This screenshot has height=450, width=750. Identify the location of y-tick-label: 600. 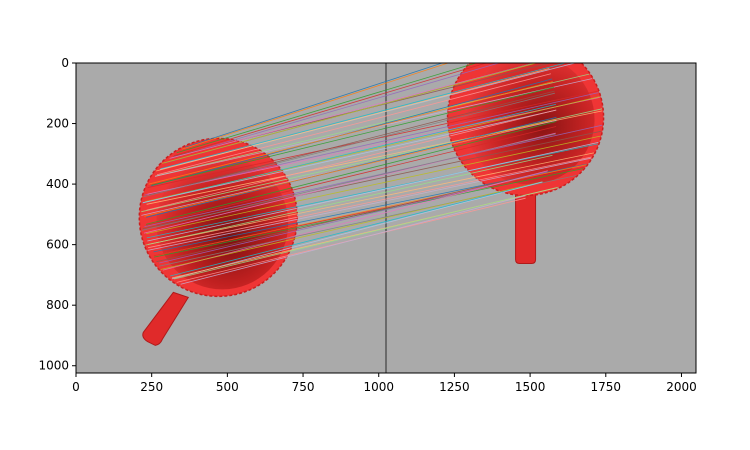
(57, 245).